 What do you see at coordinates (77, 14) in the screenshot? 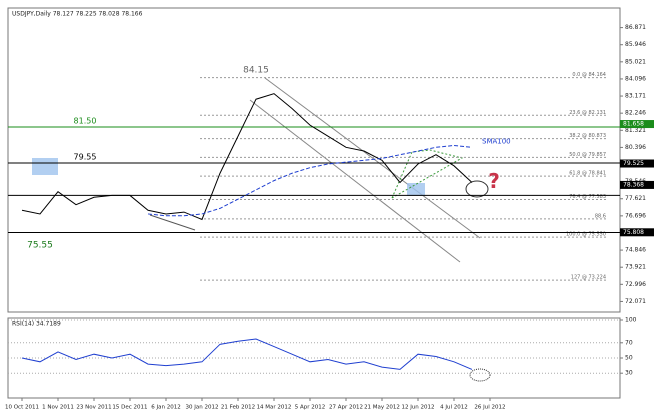
I see `chart-title: USDJPY,Daily 78.127 78.225 78.028 78.166` at bounding box center [77, 14].